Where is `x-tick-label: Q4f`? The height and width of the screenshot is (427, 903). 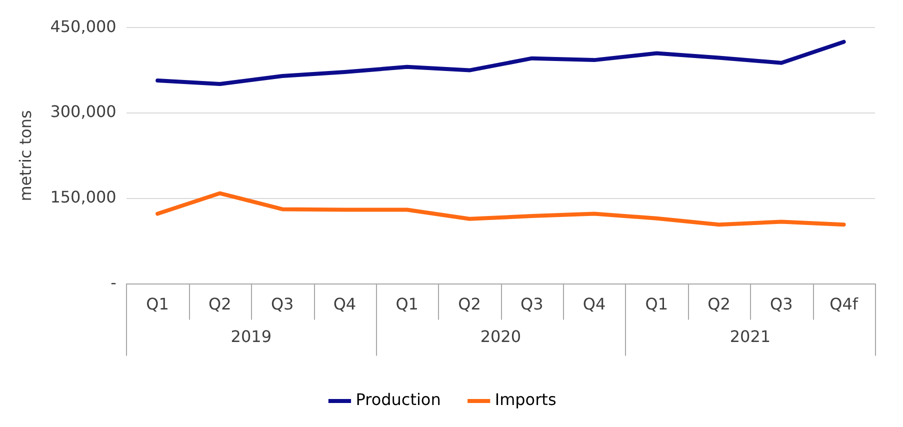 x-tick-label: Q4f is located at coordinates (844, 304).